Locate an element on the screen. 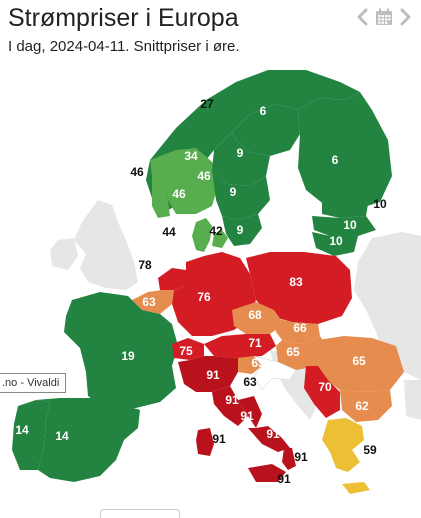 This screenshot has height=518, width=421. label-ro: 65 is located at coordinates (359, 361).